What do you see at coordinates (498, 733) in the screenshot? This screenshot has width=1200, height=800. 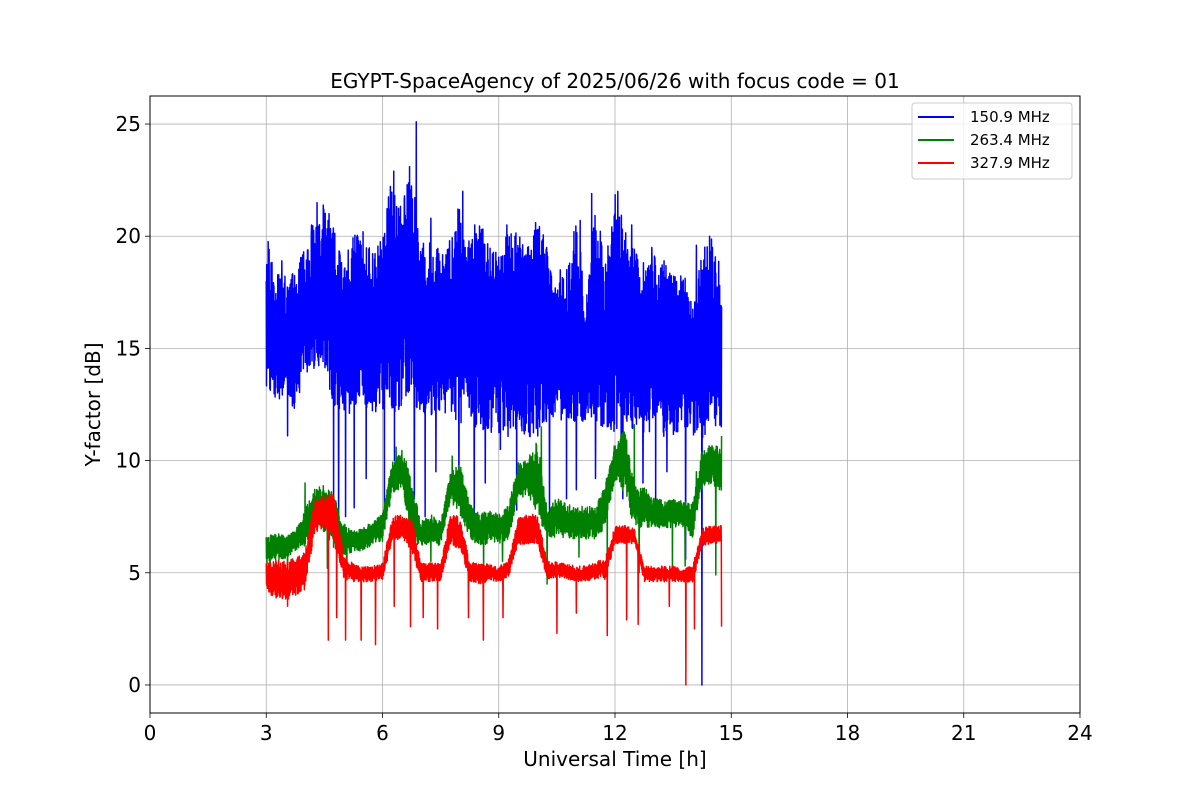 I see `x-tick-label: 9` at bounding box center [498, 733].